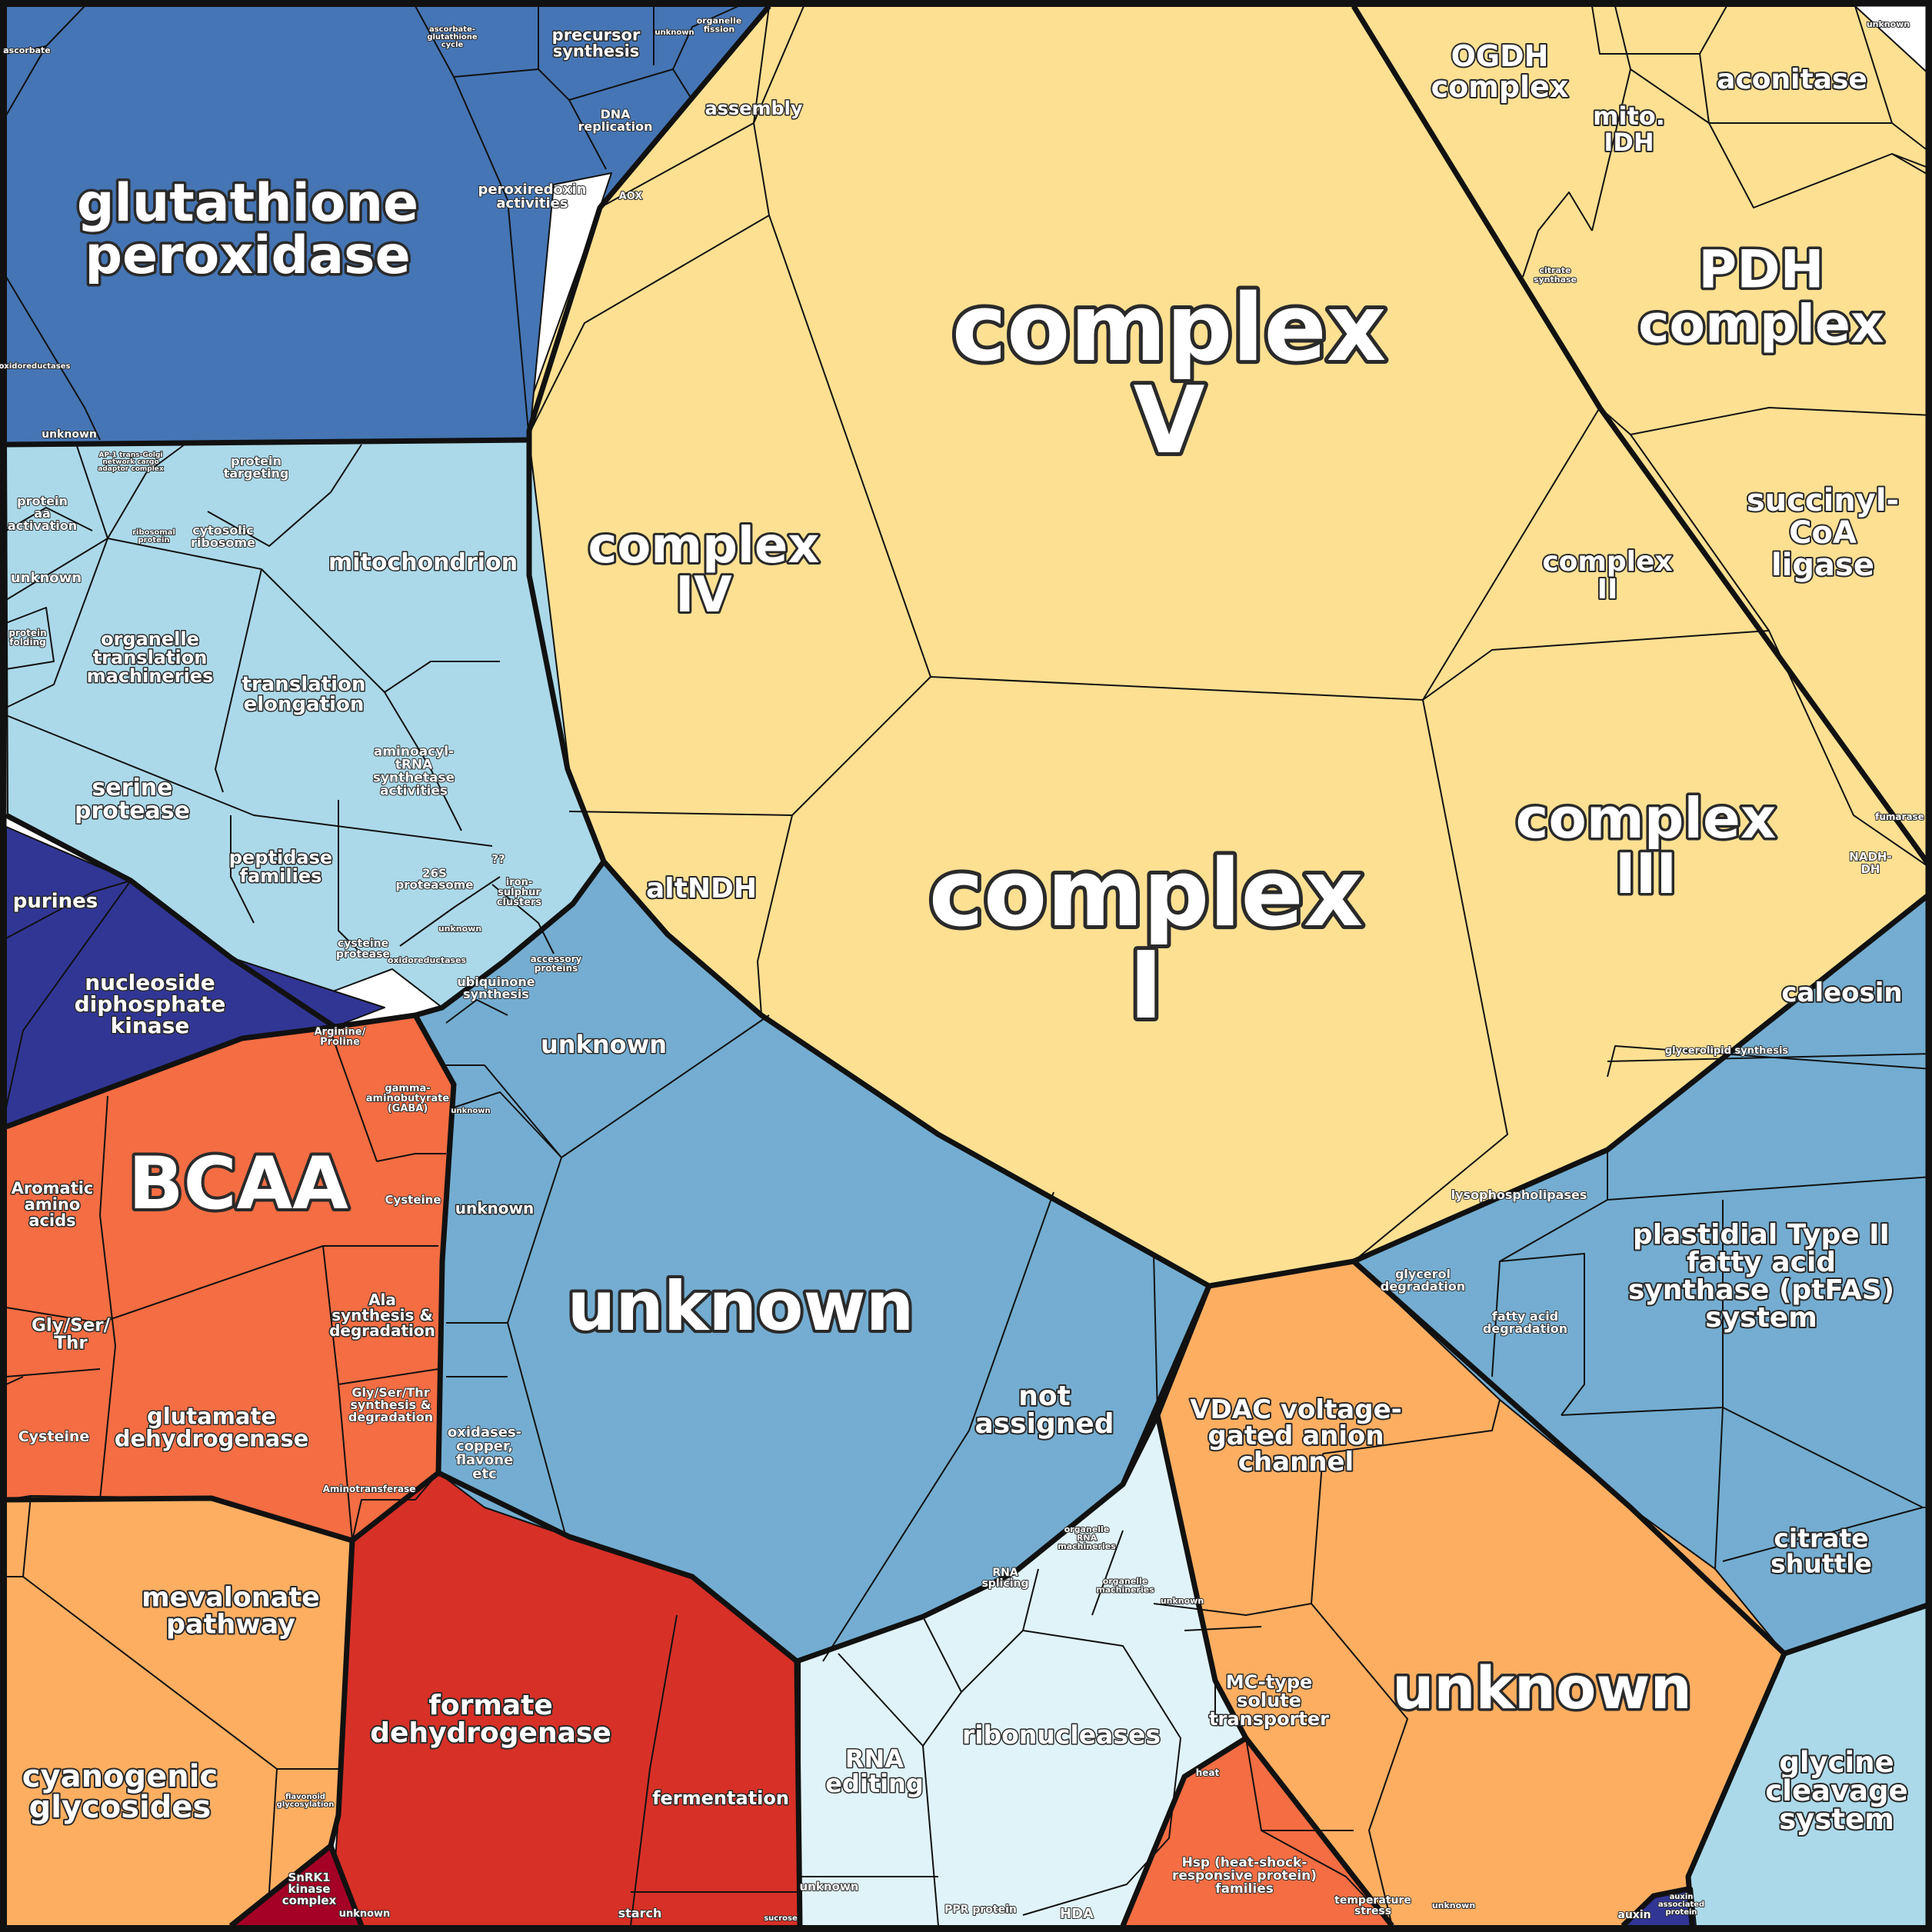 This screenshot has height=1932, width=1932. I want to click on label-pdh-complex: PDH complex, so click(1761, 296).